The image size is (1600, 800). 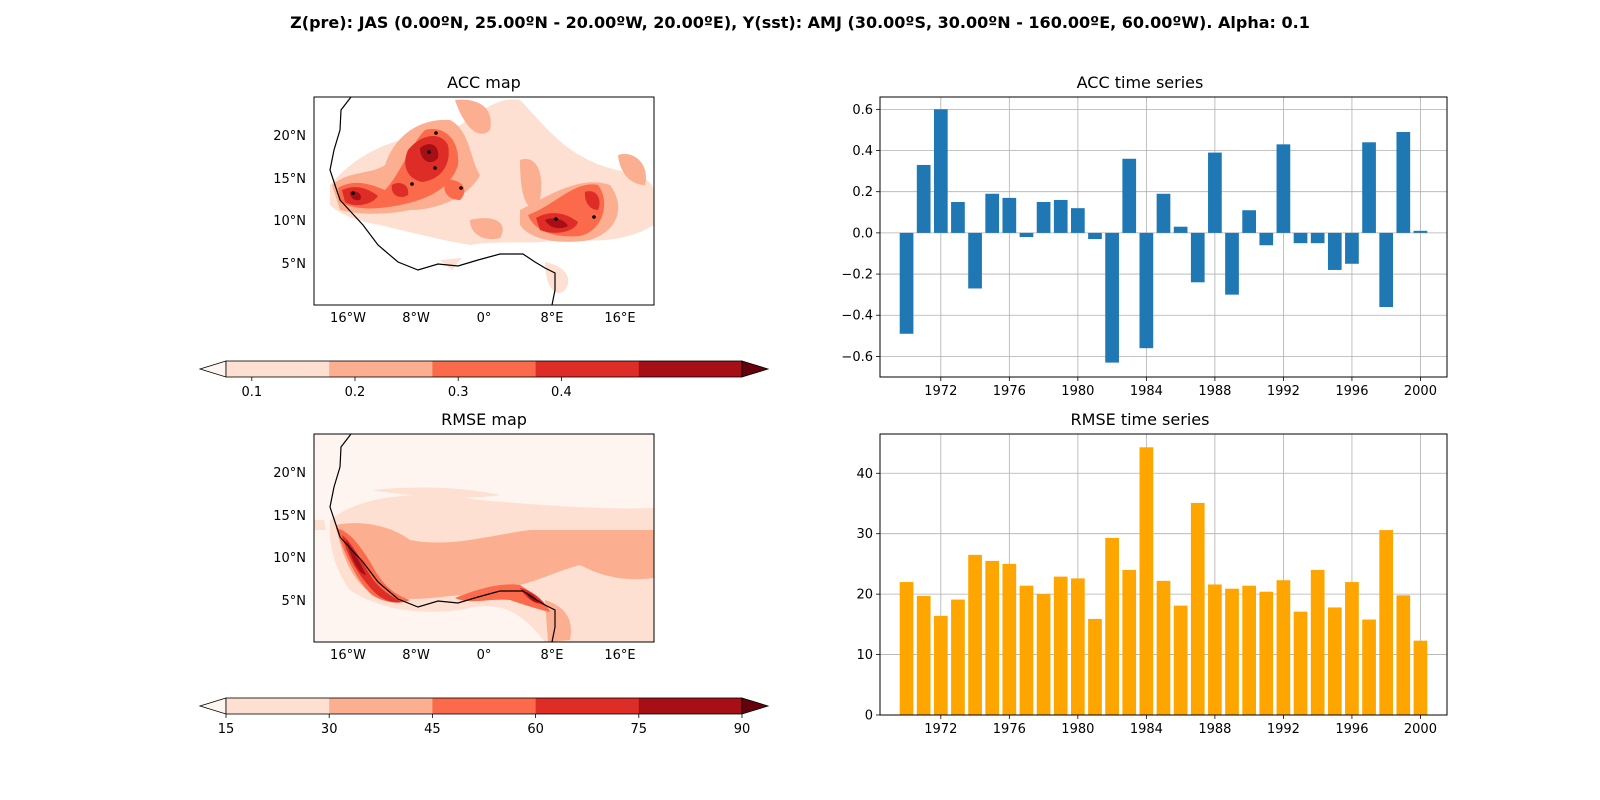 I want to click on rmse-map-panel: RMSE map, so click(x=464, y=536).